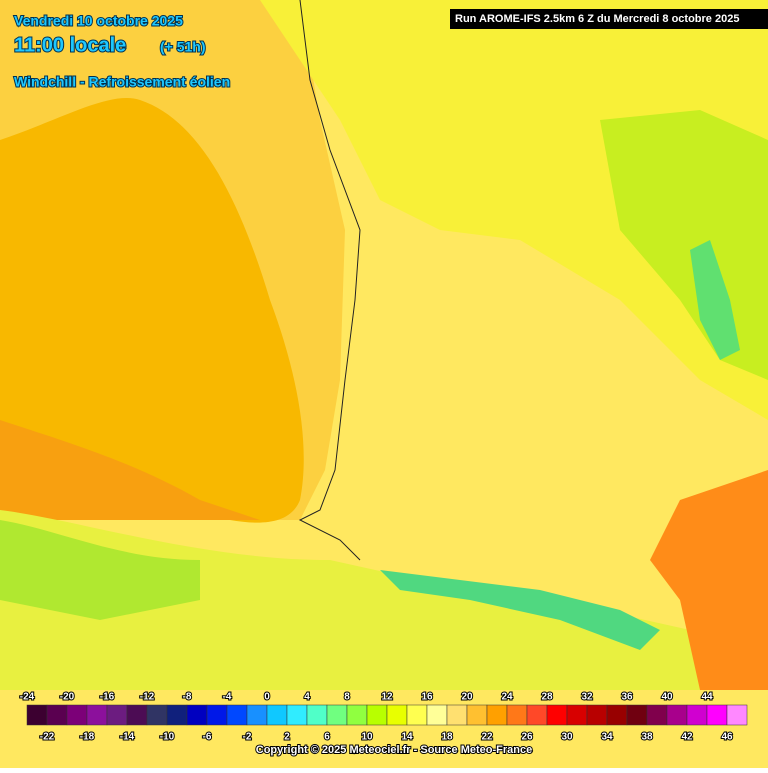  What do you see at coordinates (707, 697) in the screenshot?
I see `legend-label: 44` at bounding box center [707, 697].